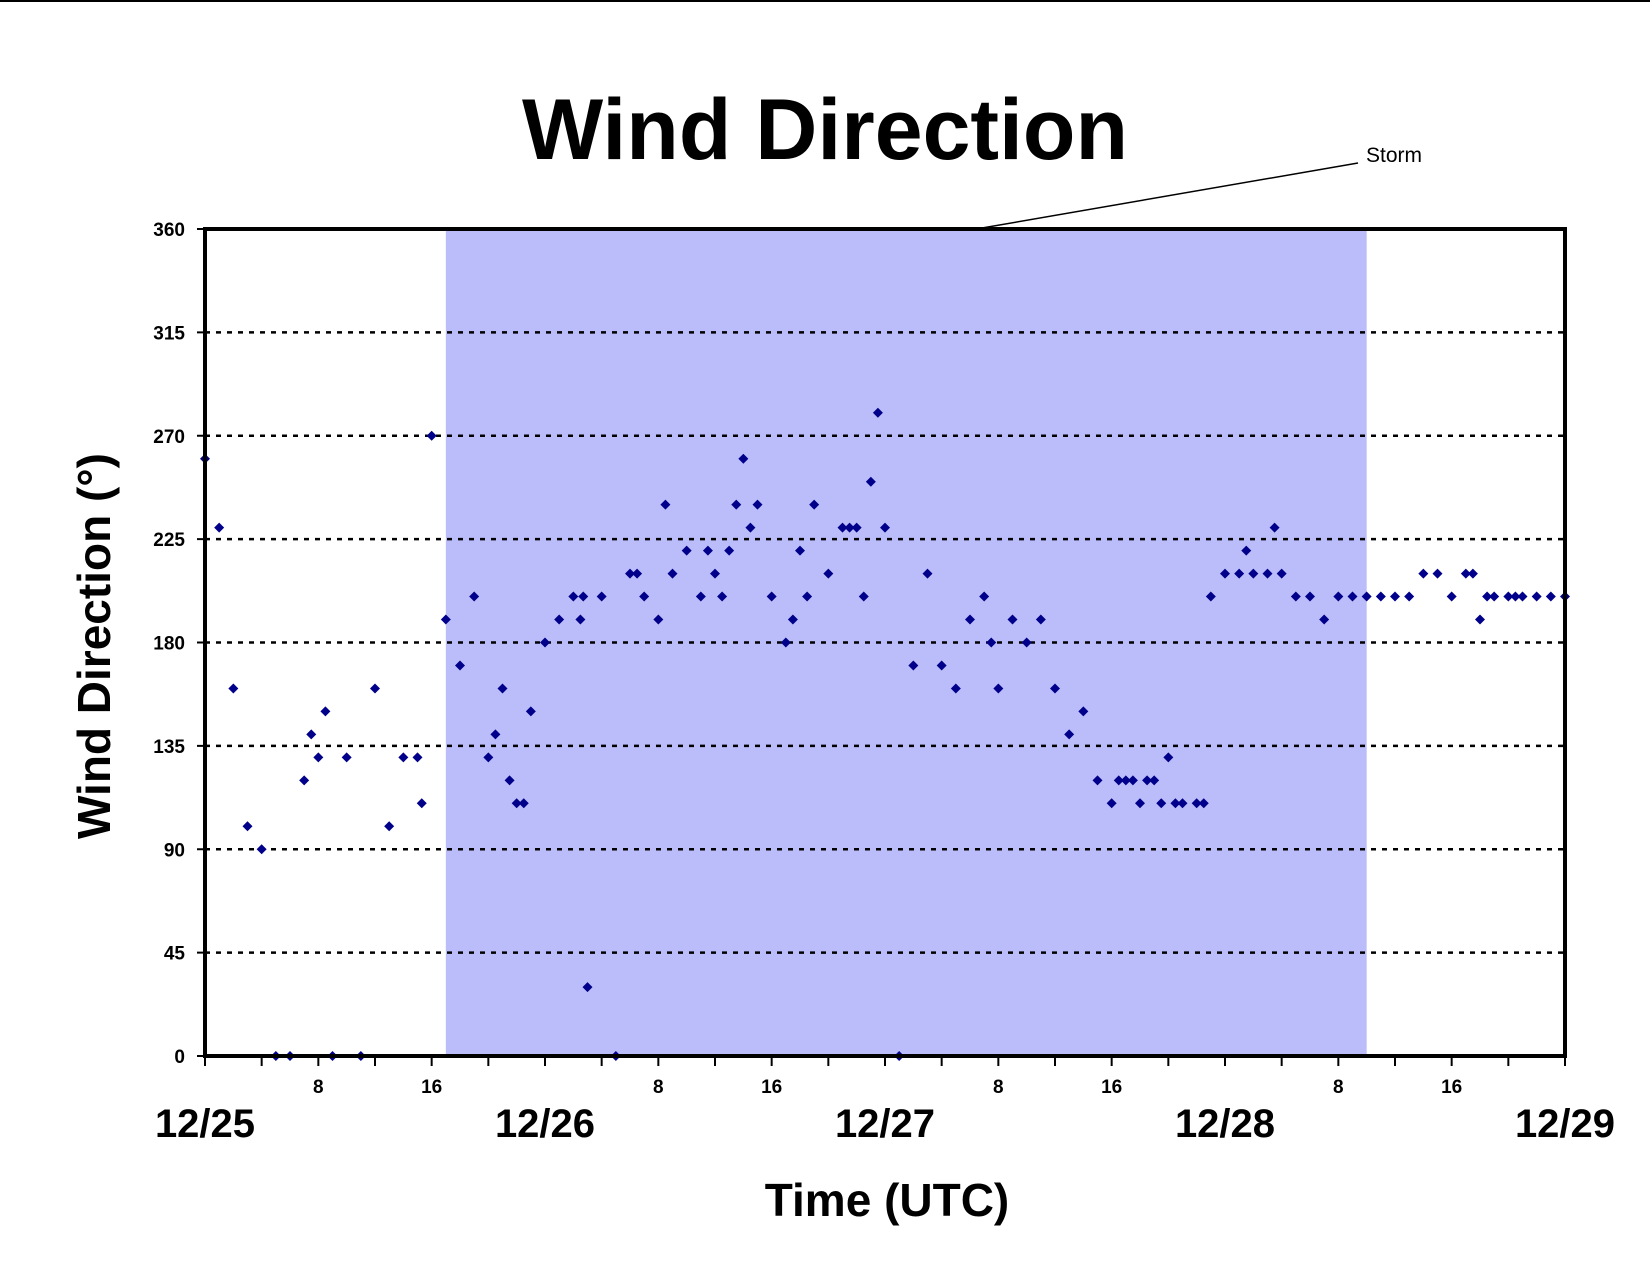 The image size is (1650, 1275). What do you see at coordinates (175, 954) in the screenshot?
I see `y-tick-label: 45` at bounding box center [175, 954].